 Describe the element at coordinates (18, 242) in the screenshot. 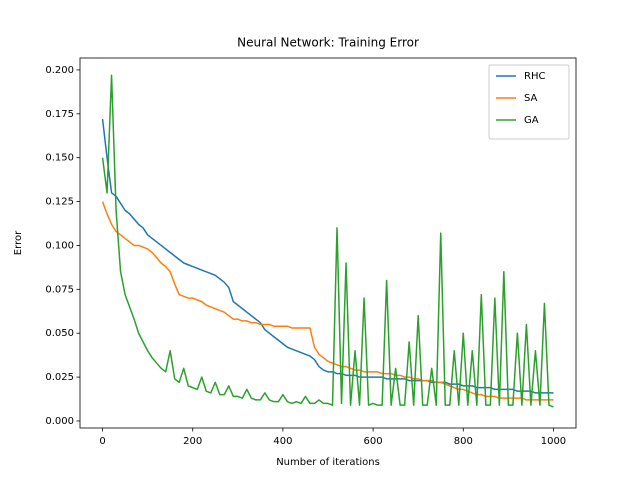

I see `y-axis-label: Error` at that location.